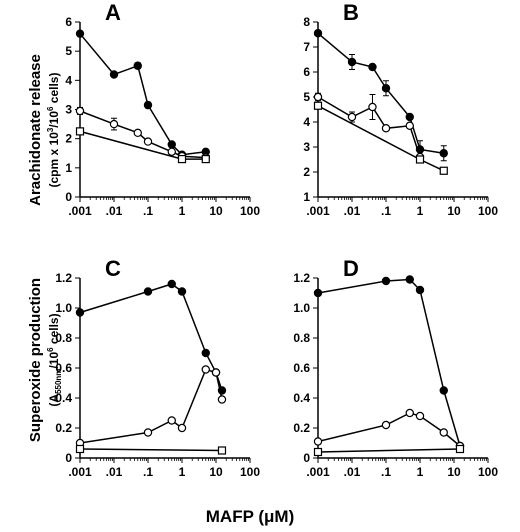  Describe the element at coordinates (113, 12) in the screenshot. I see `panel-label: A` at that location.